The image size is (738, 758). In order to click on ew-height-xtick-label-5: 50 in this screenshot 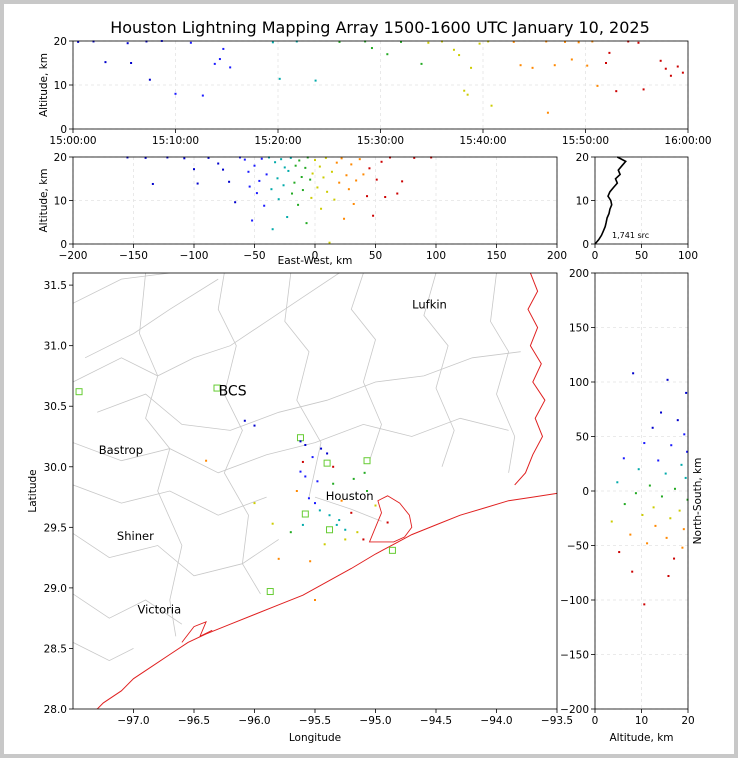, I will do `click(375, 256)`.